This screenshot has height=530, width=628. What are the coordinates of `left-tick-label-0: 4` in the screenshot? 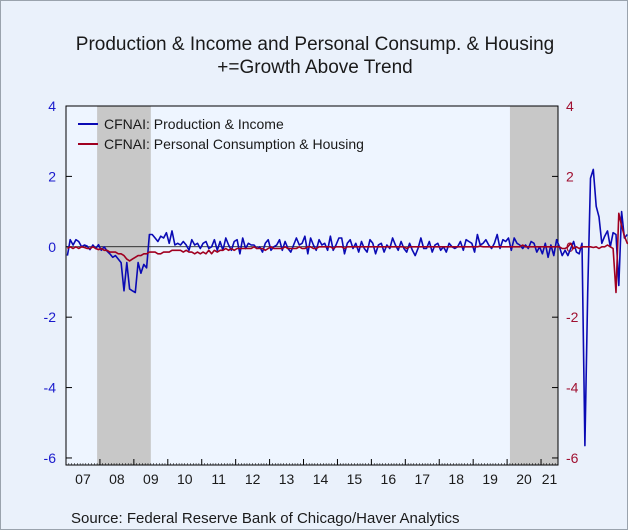 It's located at (52, 106).